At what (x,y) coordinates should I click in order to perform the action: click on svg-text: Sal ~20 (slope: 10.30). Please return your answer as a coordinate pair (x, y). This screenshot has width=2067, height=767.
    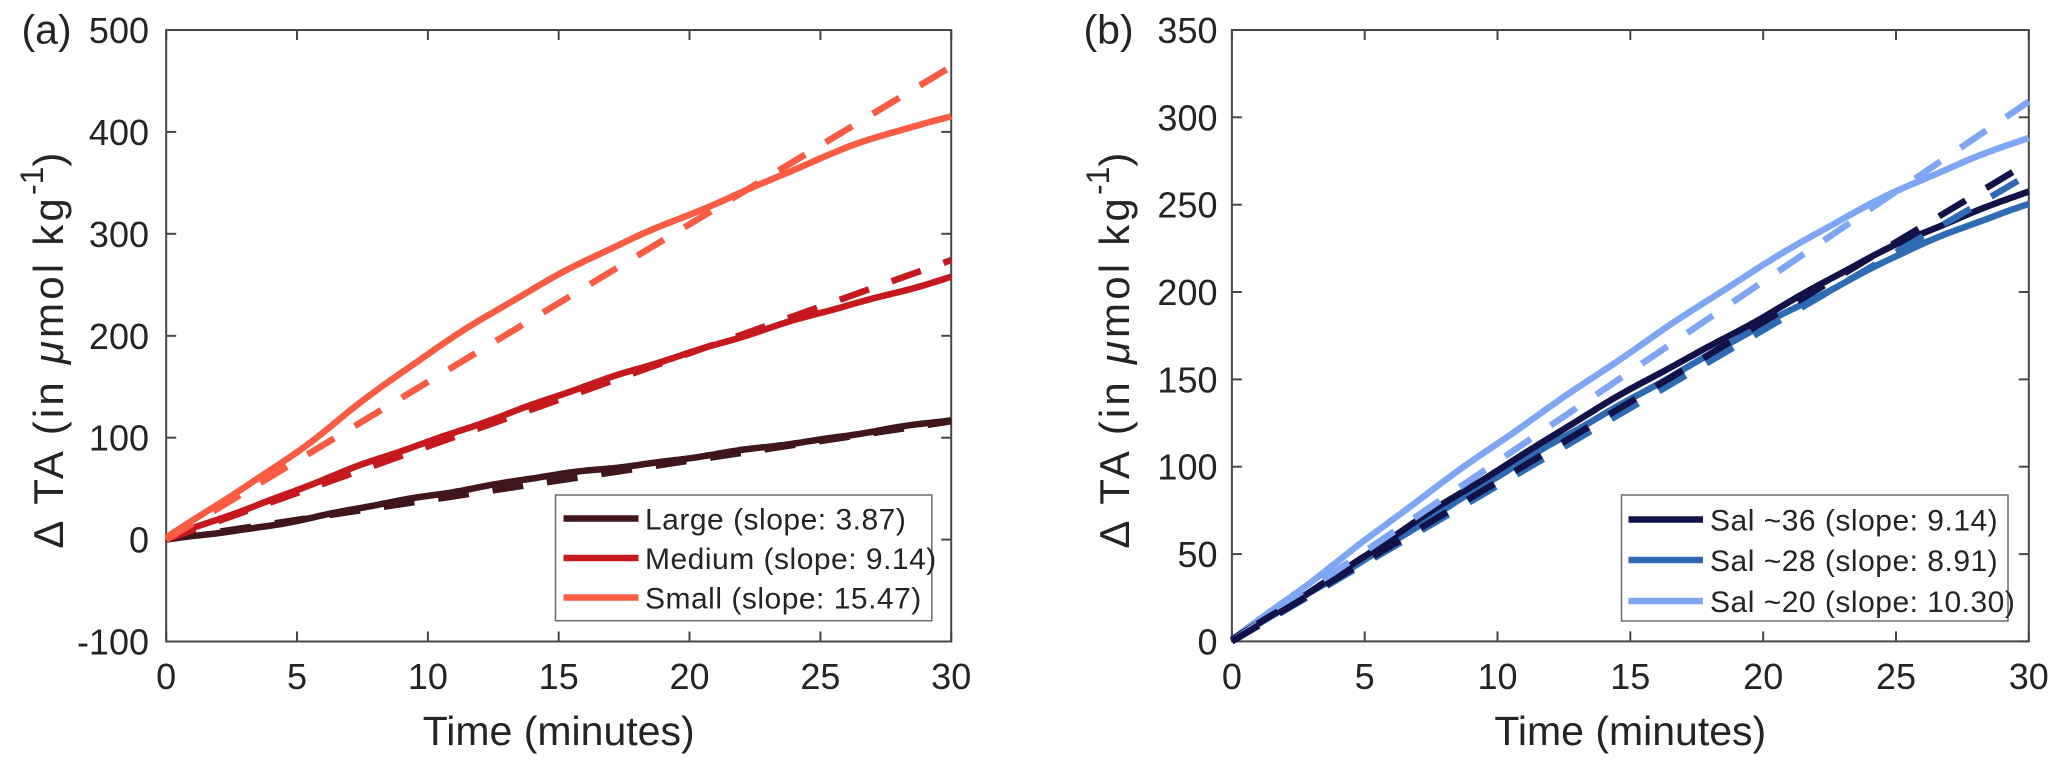
    Looking at the image, I should click on (1862, 602).